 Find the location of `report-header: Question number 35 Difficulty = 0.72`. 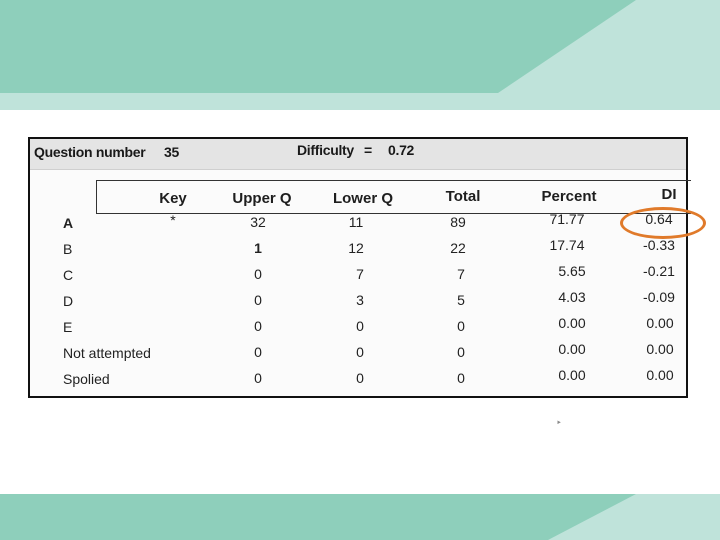

report-header: Question number 35 Difficulty = 0.72 is located at coordinates (358, 154).